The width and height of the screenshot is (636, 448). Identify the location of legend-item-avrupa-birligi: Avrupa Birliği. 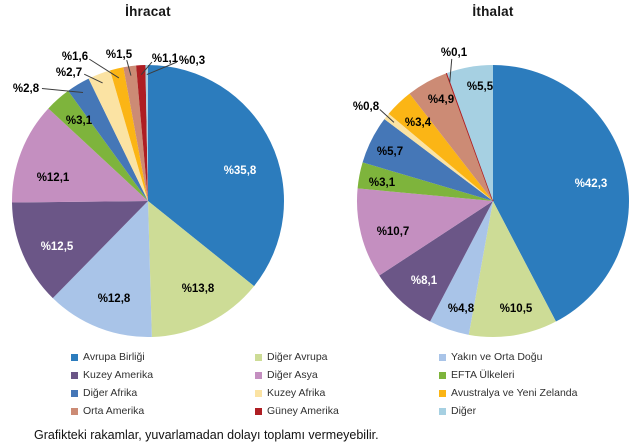
(112, 357).